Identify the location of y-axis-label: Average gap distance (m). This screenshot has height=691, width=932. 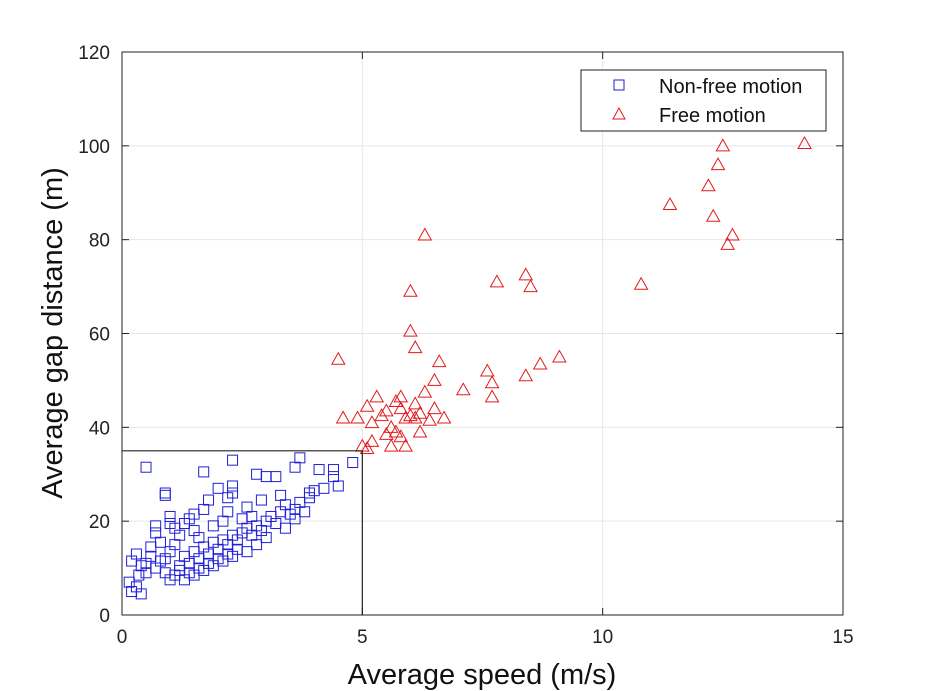
(53, 333).